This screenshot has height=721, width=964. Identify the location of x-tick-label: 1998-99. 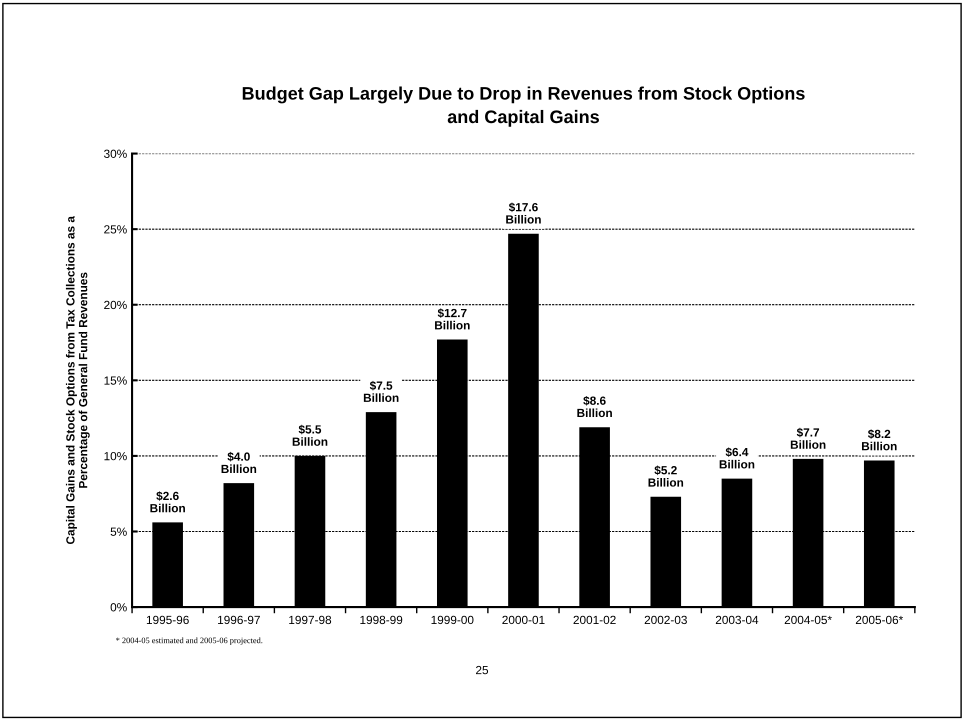
(381, 620).